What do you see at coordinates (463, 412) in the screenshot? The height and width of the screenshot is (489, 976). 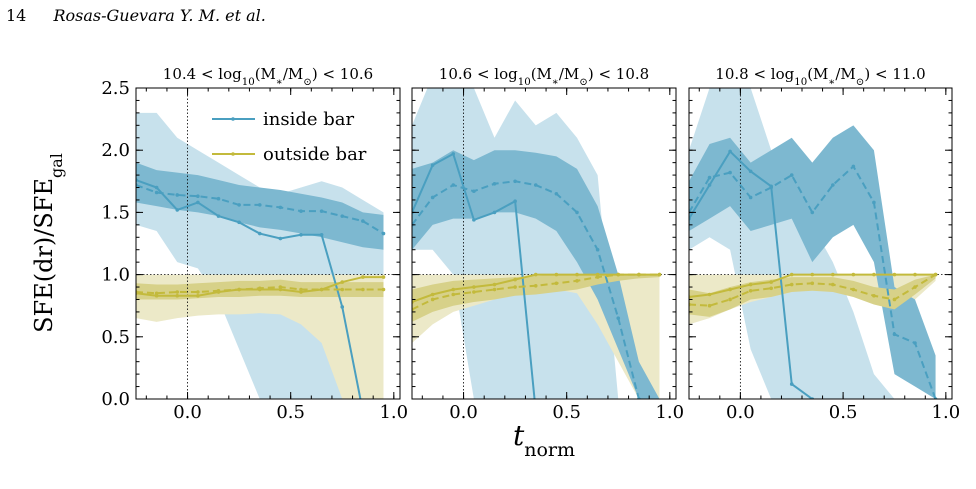 I see `x-tick-label: 0.0` at bounding box center [463, 412].